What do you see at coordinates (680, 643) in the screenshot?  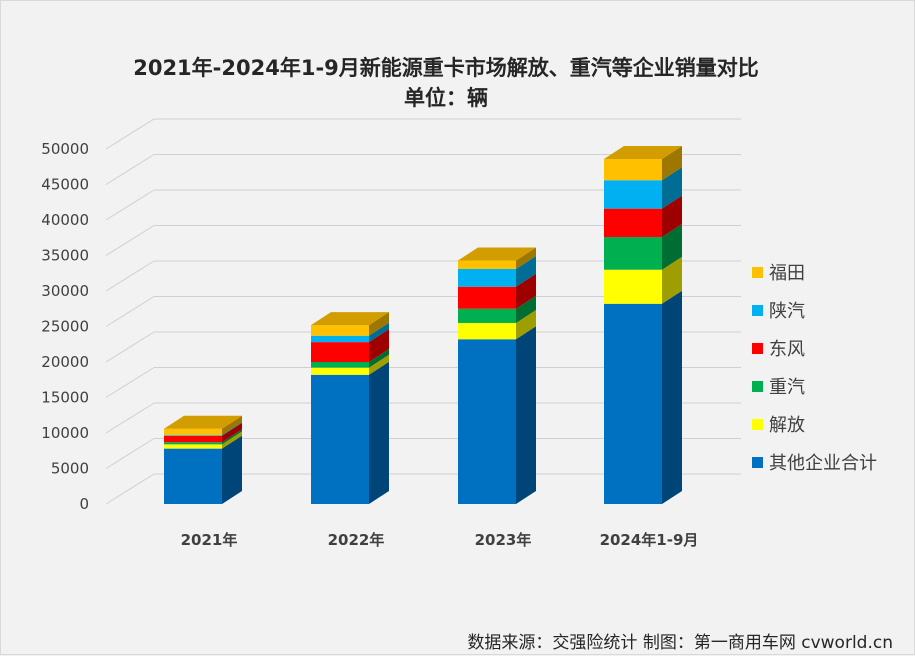 I see `source-note: 数据来源：交强险统计 制图：第一商用车网 cvworld.cn` at bounding box center [680, 643].